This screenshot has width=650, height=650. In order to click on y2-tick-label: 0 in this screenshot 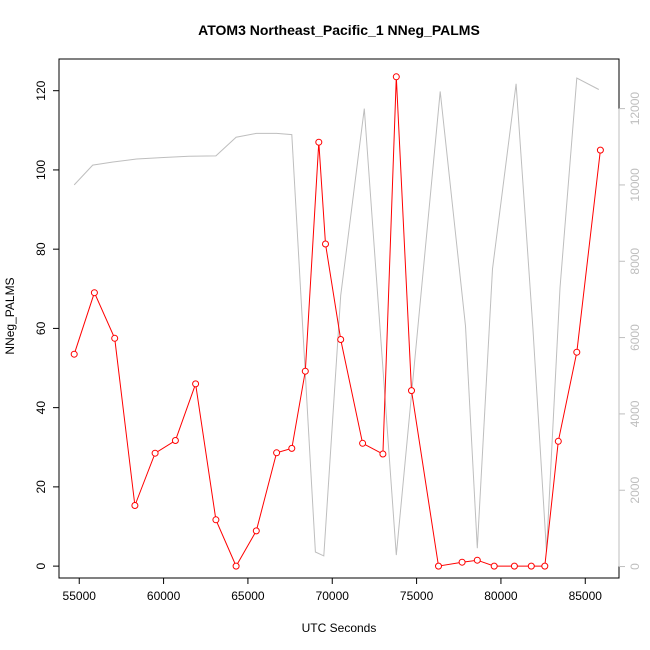, I will do `click(635, 566)`.